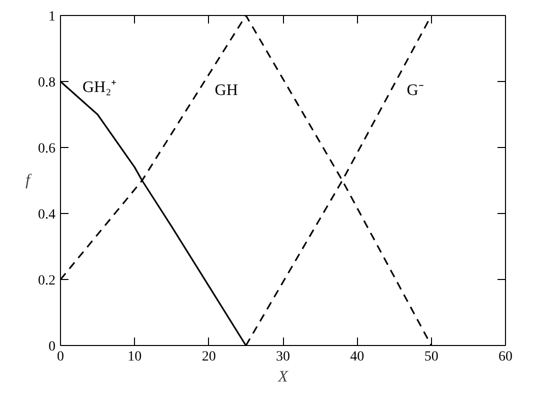 This screenshot has width=536, height=405. I want to click on x-tick-label: 10, so click(135, 357).